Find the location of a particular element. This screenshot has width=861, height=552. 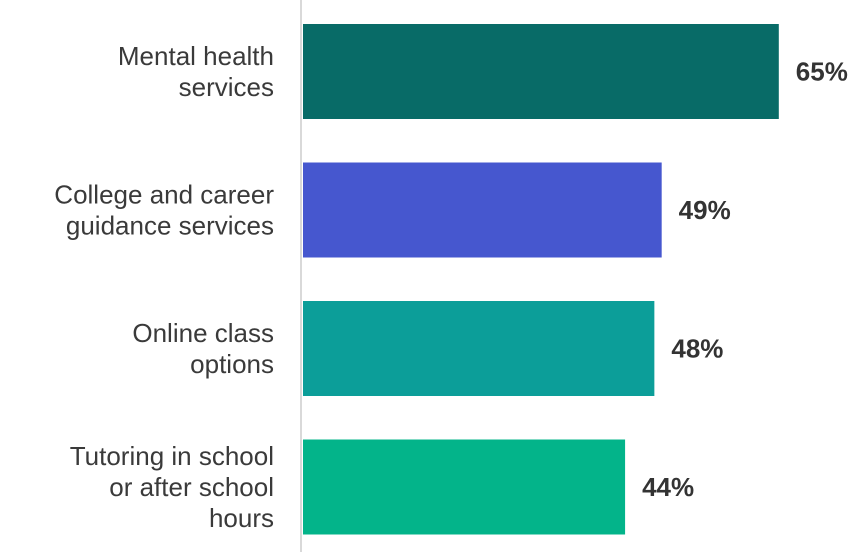

category-label-3-line-1: Online class is located at coordinates (203, 333).